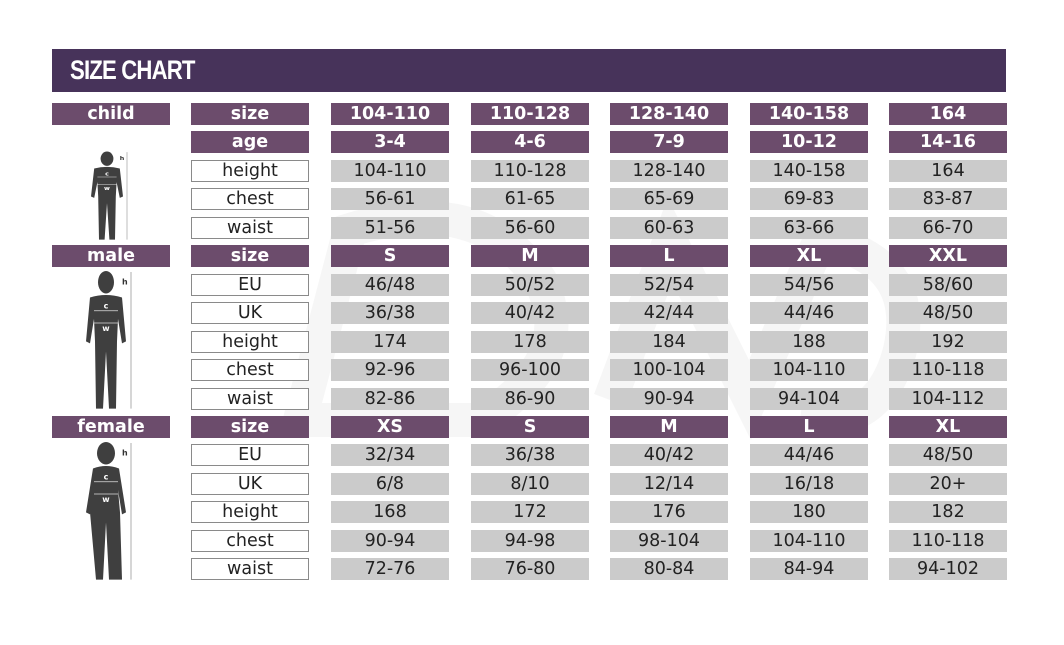  Describe the element at coordinates (948, 398) in the screenshot. I see `cell-male-waist: 104-112` at that location.